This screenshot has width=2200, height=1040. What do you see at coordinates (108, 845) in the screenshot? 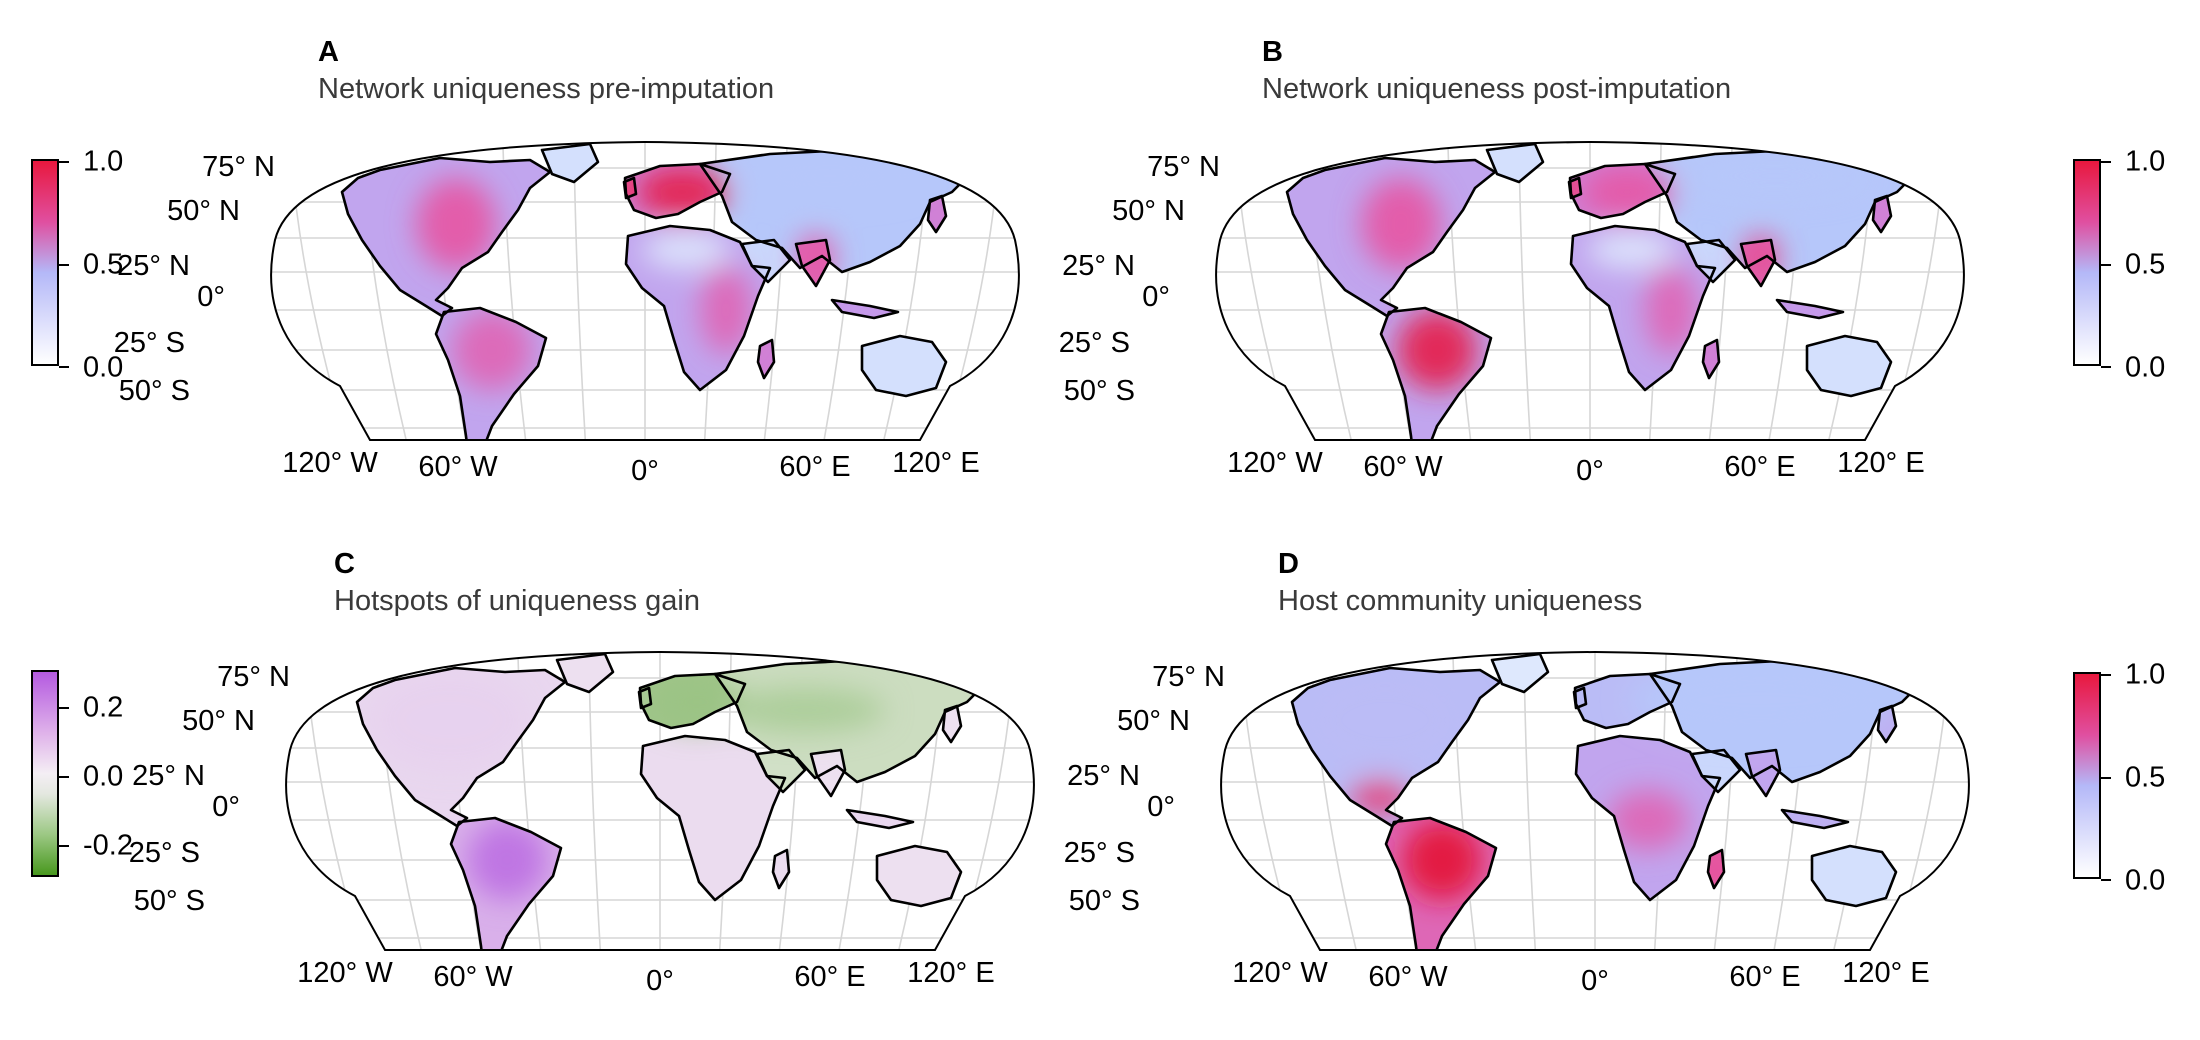
I see `colorbar-label: -0.2` at bounding box center [108, 845].